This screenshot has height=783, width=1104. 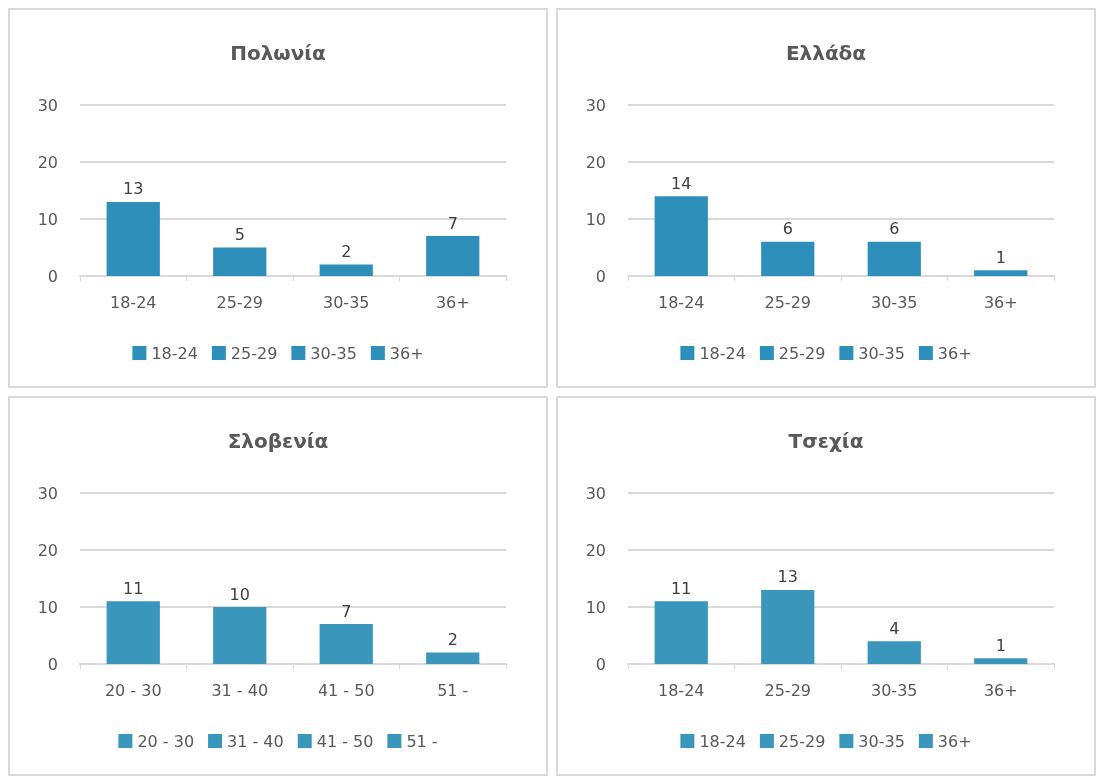 What do you see at coordinates (345, 741) in the screenshot?
I see `legend-label: 41 - 50` at bounding box center [345, 741].